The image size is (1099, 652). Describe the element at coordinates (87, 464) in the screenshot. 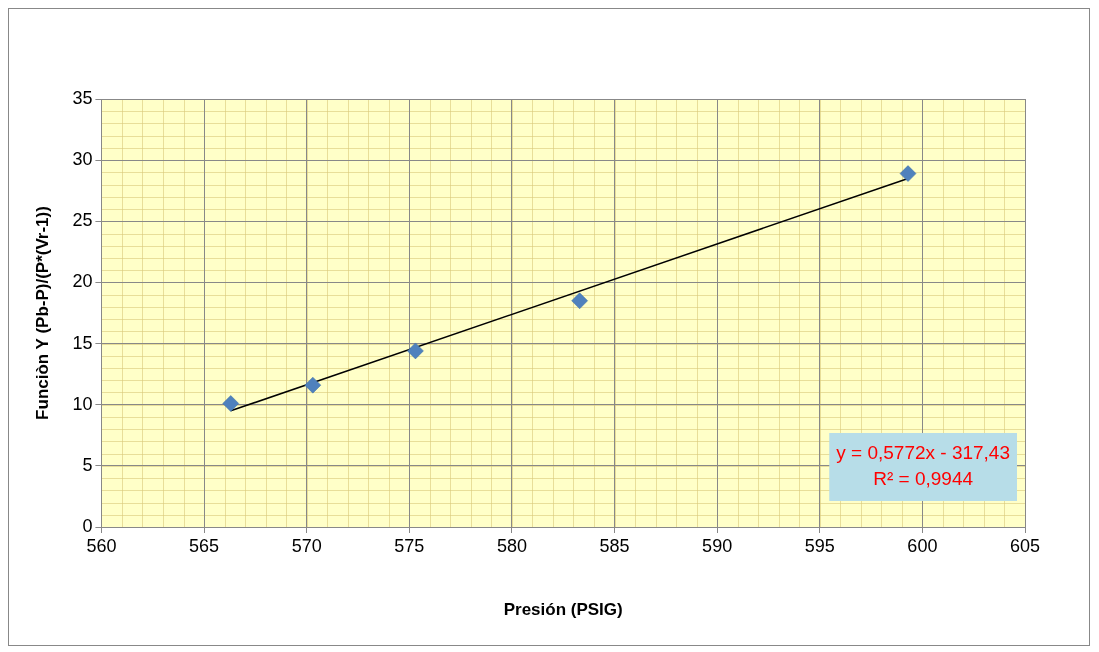

I see `y-tick-label: 5` at that location.